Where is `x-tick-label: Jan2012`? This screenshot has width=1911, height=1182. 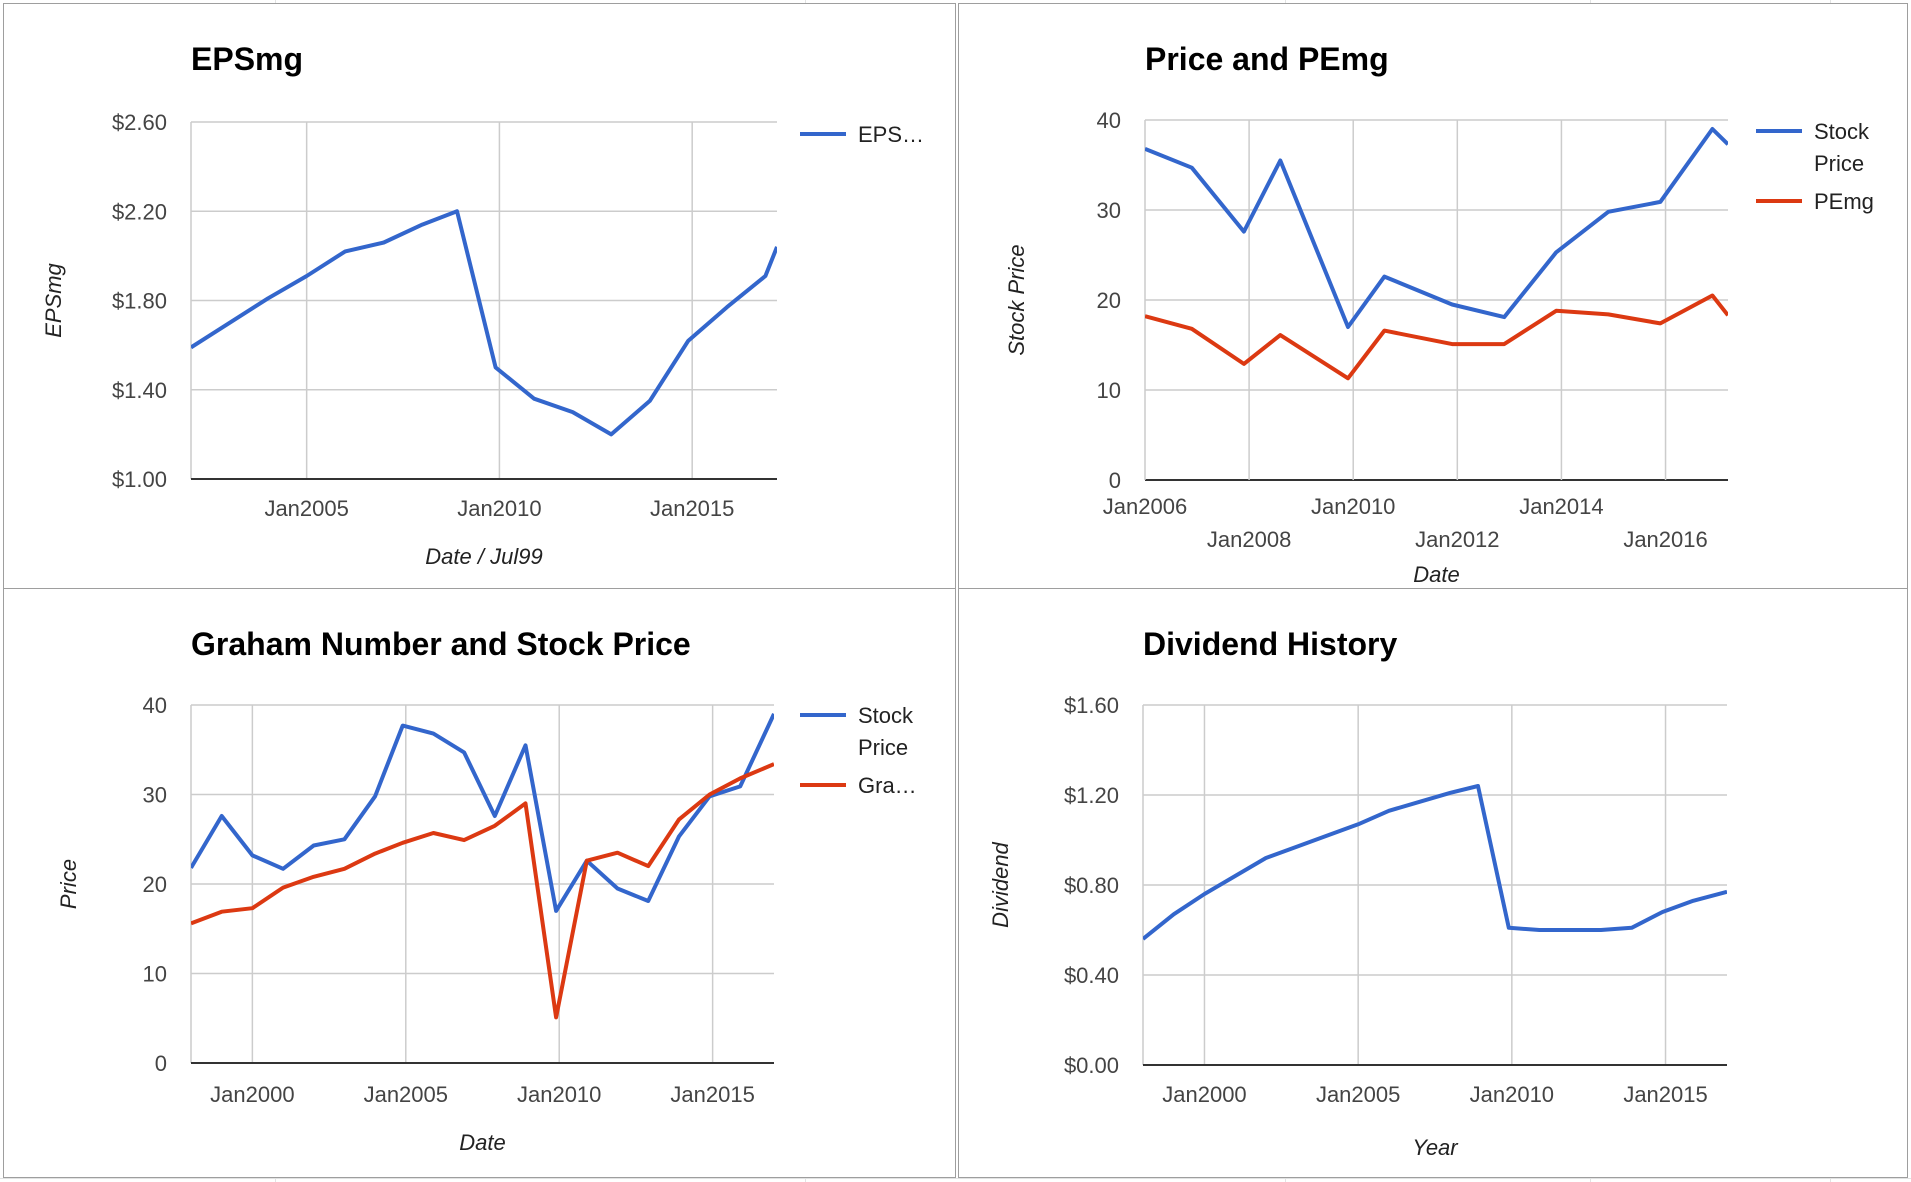 x-tick-label: Jan2012 is located at coordinates (1457, 539).